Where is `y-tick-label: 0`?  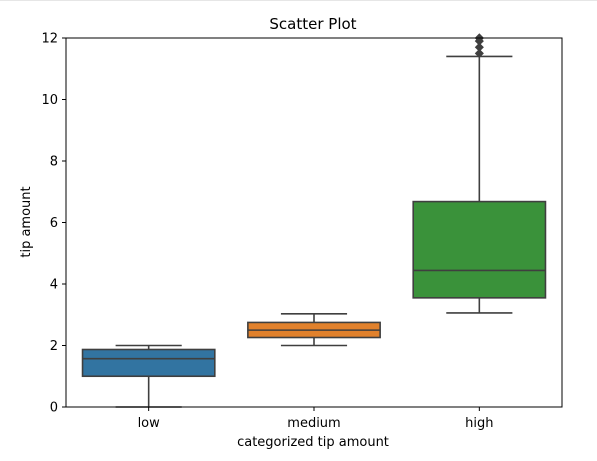 y-tick-label: 0 is located at coordinates (54, 408).